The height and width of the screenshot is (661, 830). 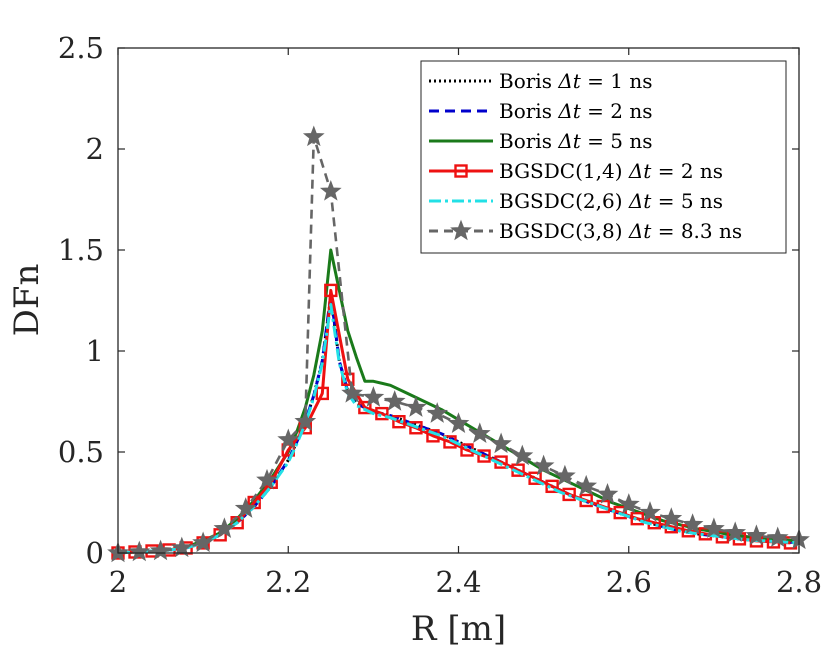 What do you see at coordinates (288, 582) in the screenshot?
I see `x-tick-label: 2.2` at bounding box center [288, 582].